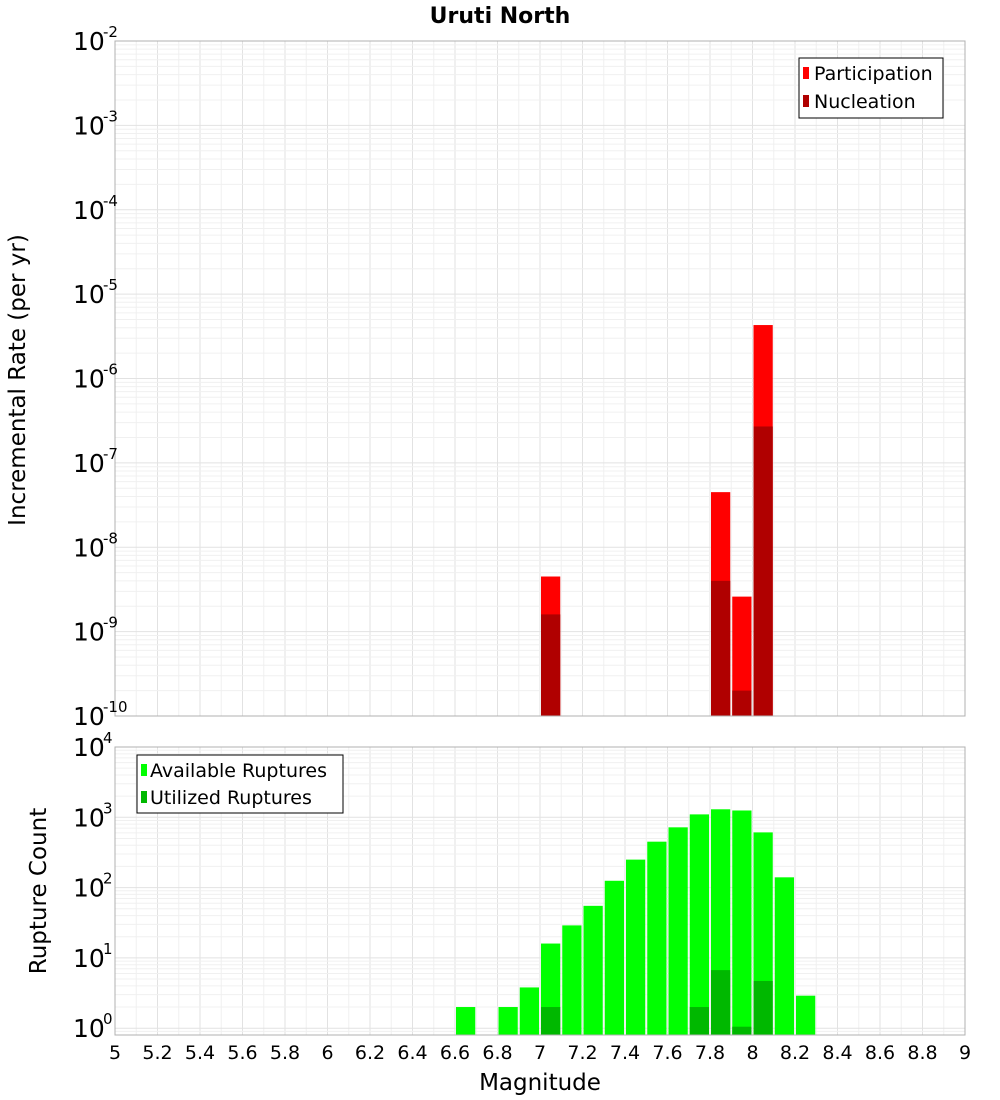  What do you see at coordinates (110, 116) in the screenshot?
I see `y-tick-label-exponent: -3` at bounding box center [110, 116].